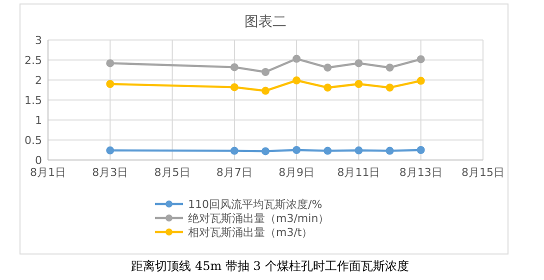  Describe the element at coordinates (483, 172) in the screenshot. I see `x-tick-label: 8月15日` at that location.